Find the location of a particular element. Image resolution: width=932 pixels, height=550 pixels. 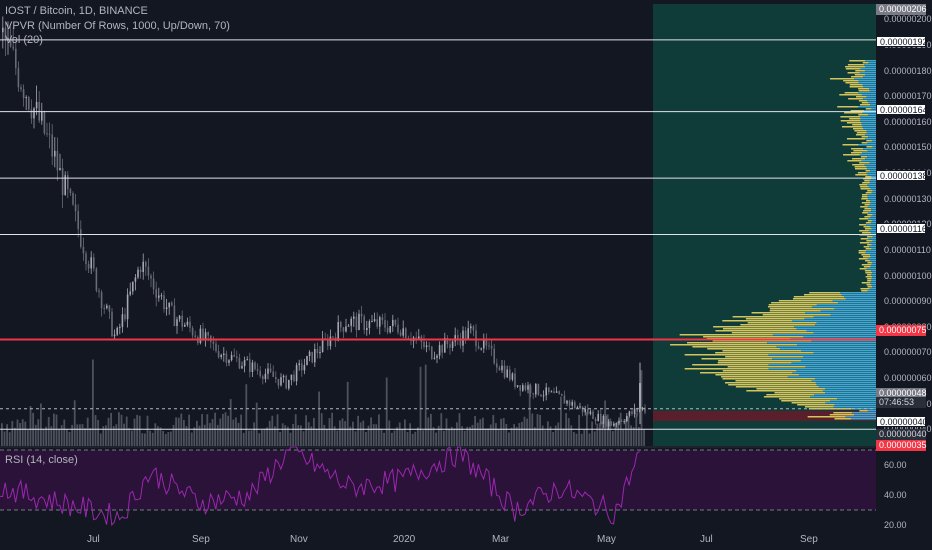

rsi-band is located at coordinates (438, 480).